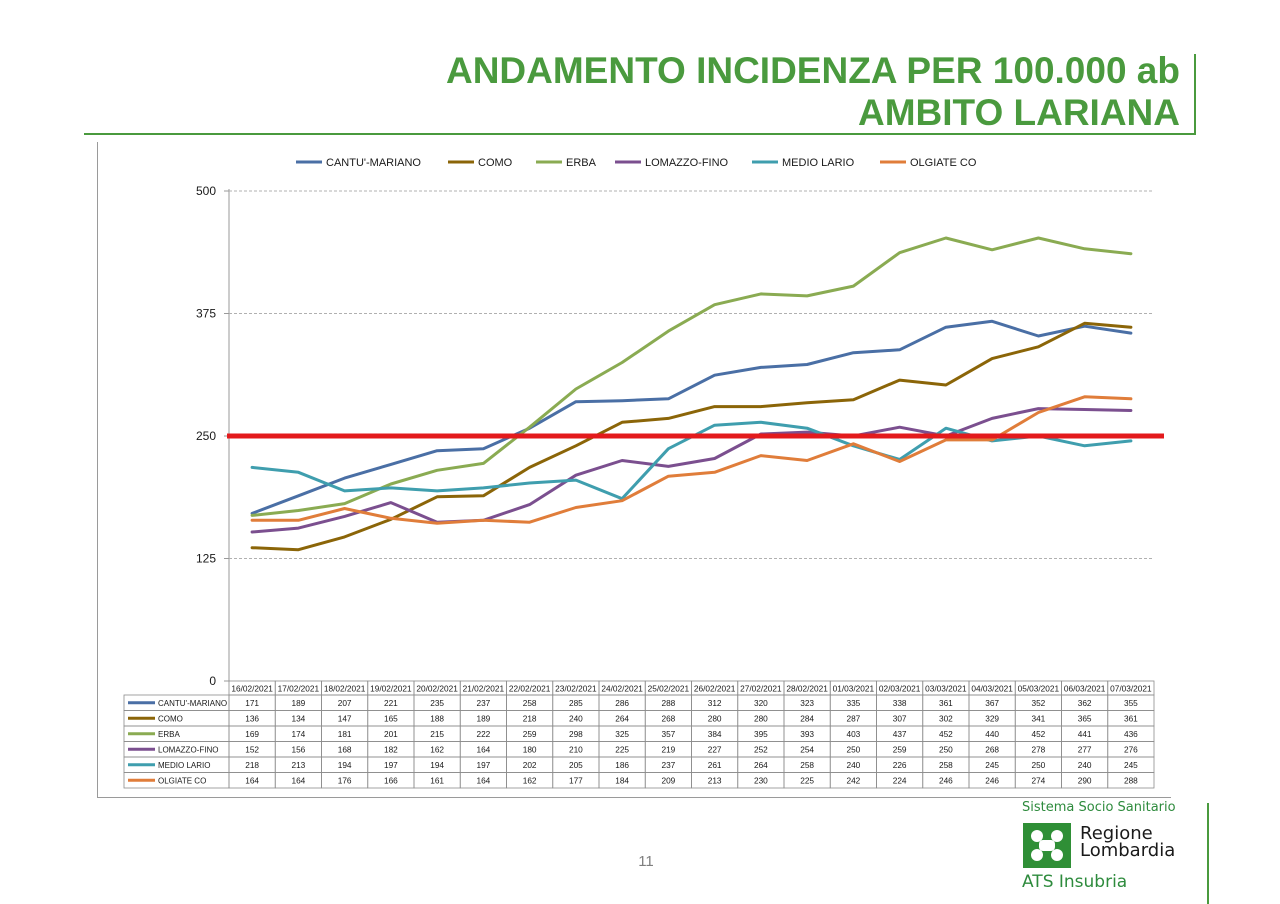  What do you see at coordinates (1039, 689) in the screenshot?
I see `x-tick-label: 05/03/2021` at bounding box center [1039, 689].